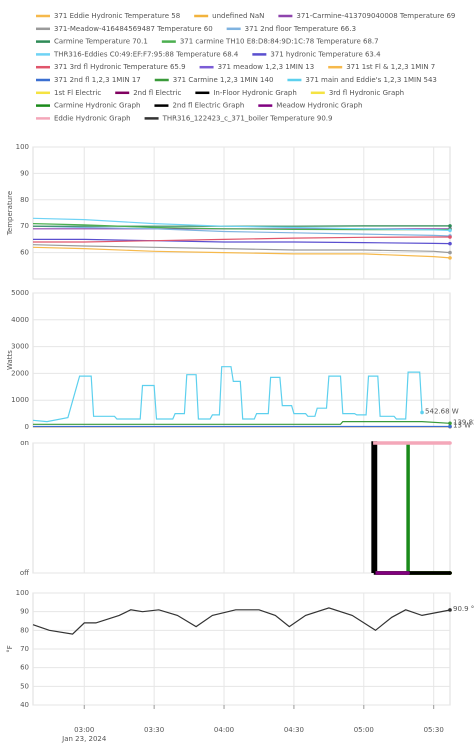 The image size is (474, 745). I want to click on legend-item: 371 Eddie Hydronic Temperature 58, so click(108, 16).